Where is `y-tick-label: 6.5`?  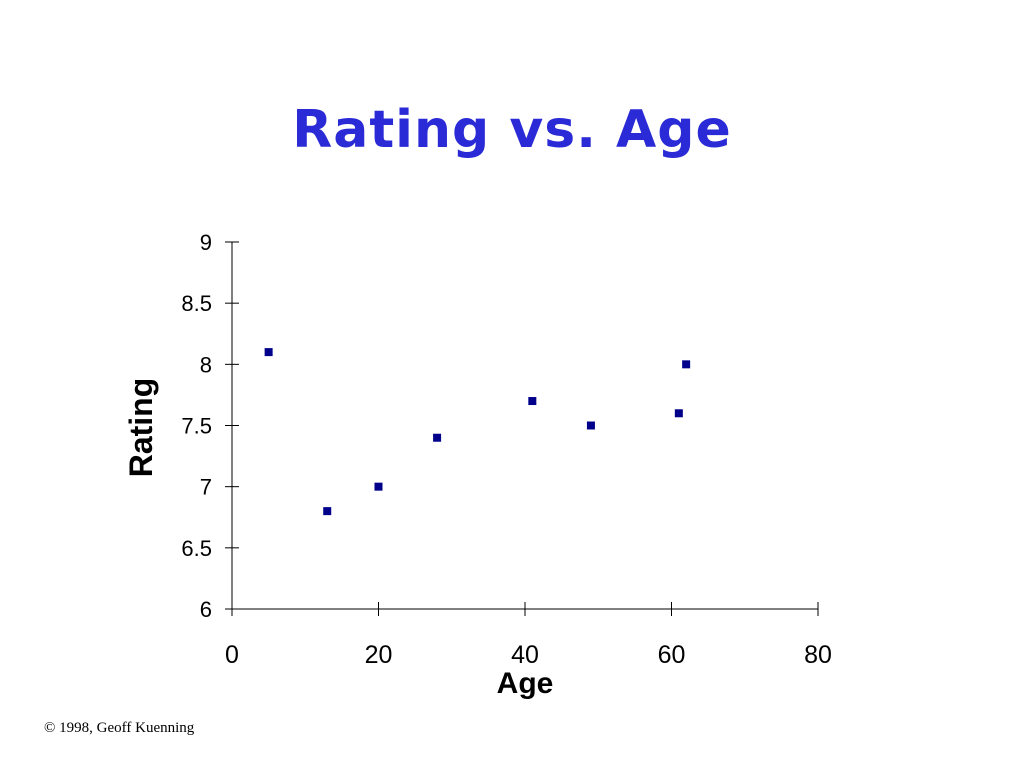
y-tick-label: 6.5 is located at coordinates (196, 548).